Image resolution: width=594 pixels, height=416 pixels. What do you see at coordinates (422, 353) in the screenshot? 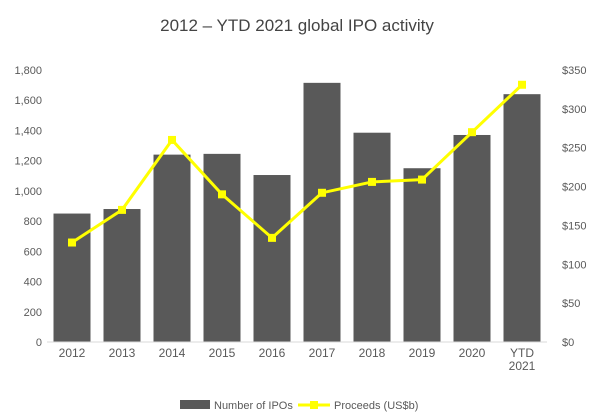
I see `x-tick-label: 2019` at bounding box center [422, 353].